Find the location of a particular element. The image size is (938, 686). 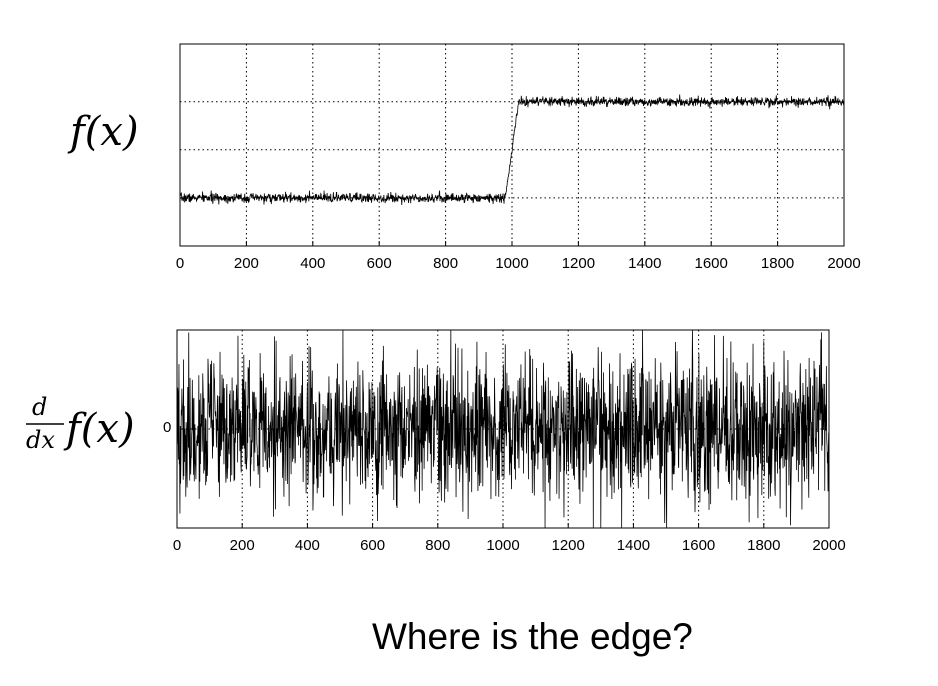

ylabel-derivative: d dx f(x) is located at coordinates (80, 423).